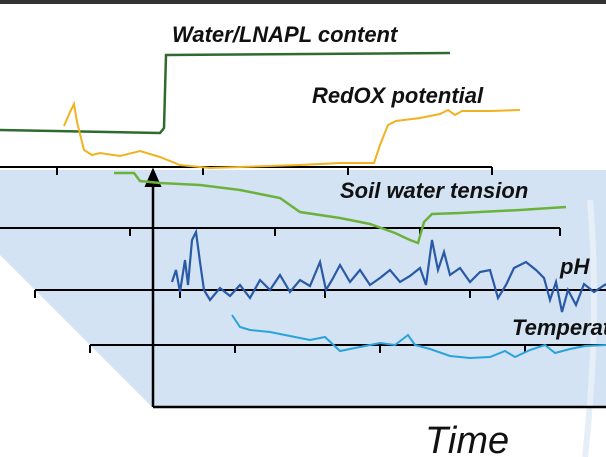 The height and width of the screenshot is (457, 606). What do you see at coordinates (574, 266) in the screenshot?
I see `label: pH` at bounding box center [574, 266].